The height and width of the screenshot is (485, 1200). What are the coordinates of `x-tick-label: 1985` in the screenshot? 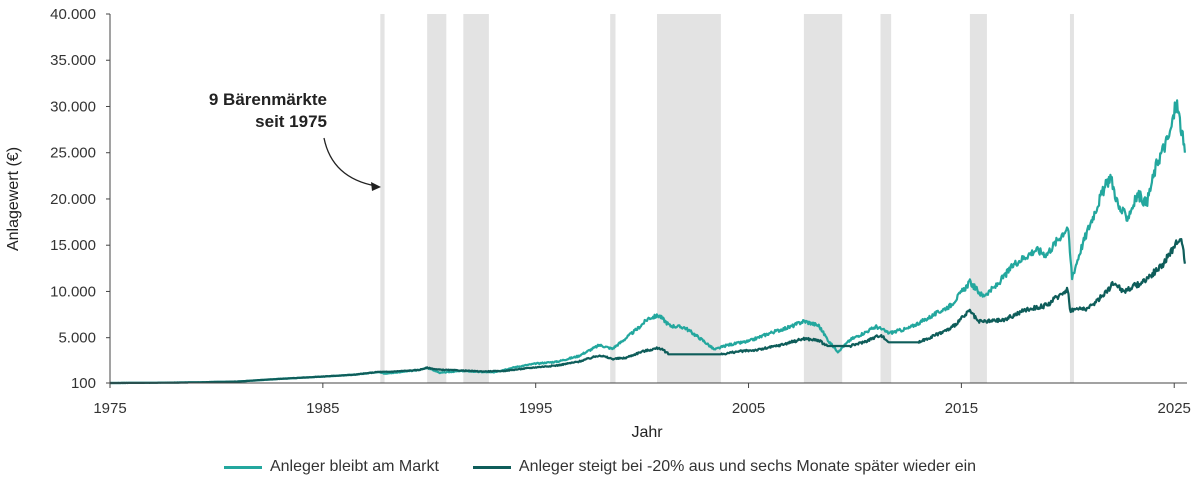 It's located at (322, 408).